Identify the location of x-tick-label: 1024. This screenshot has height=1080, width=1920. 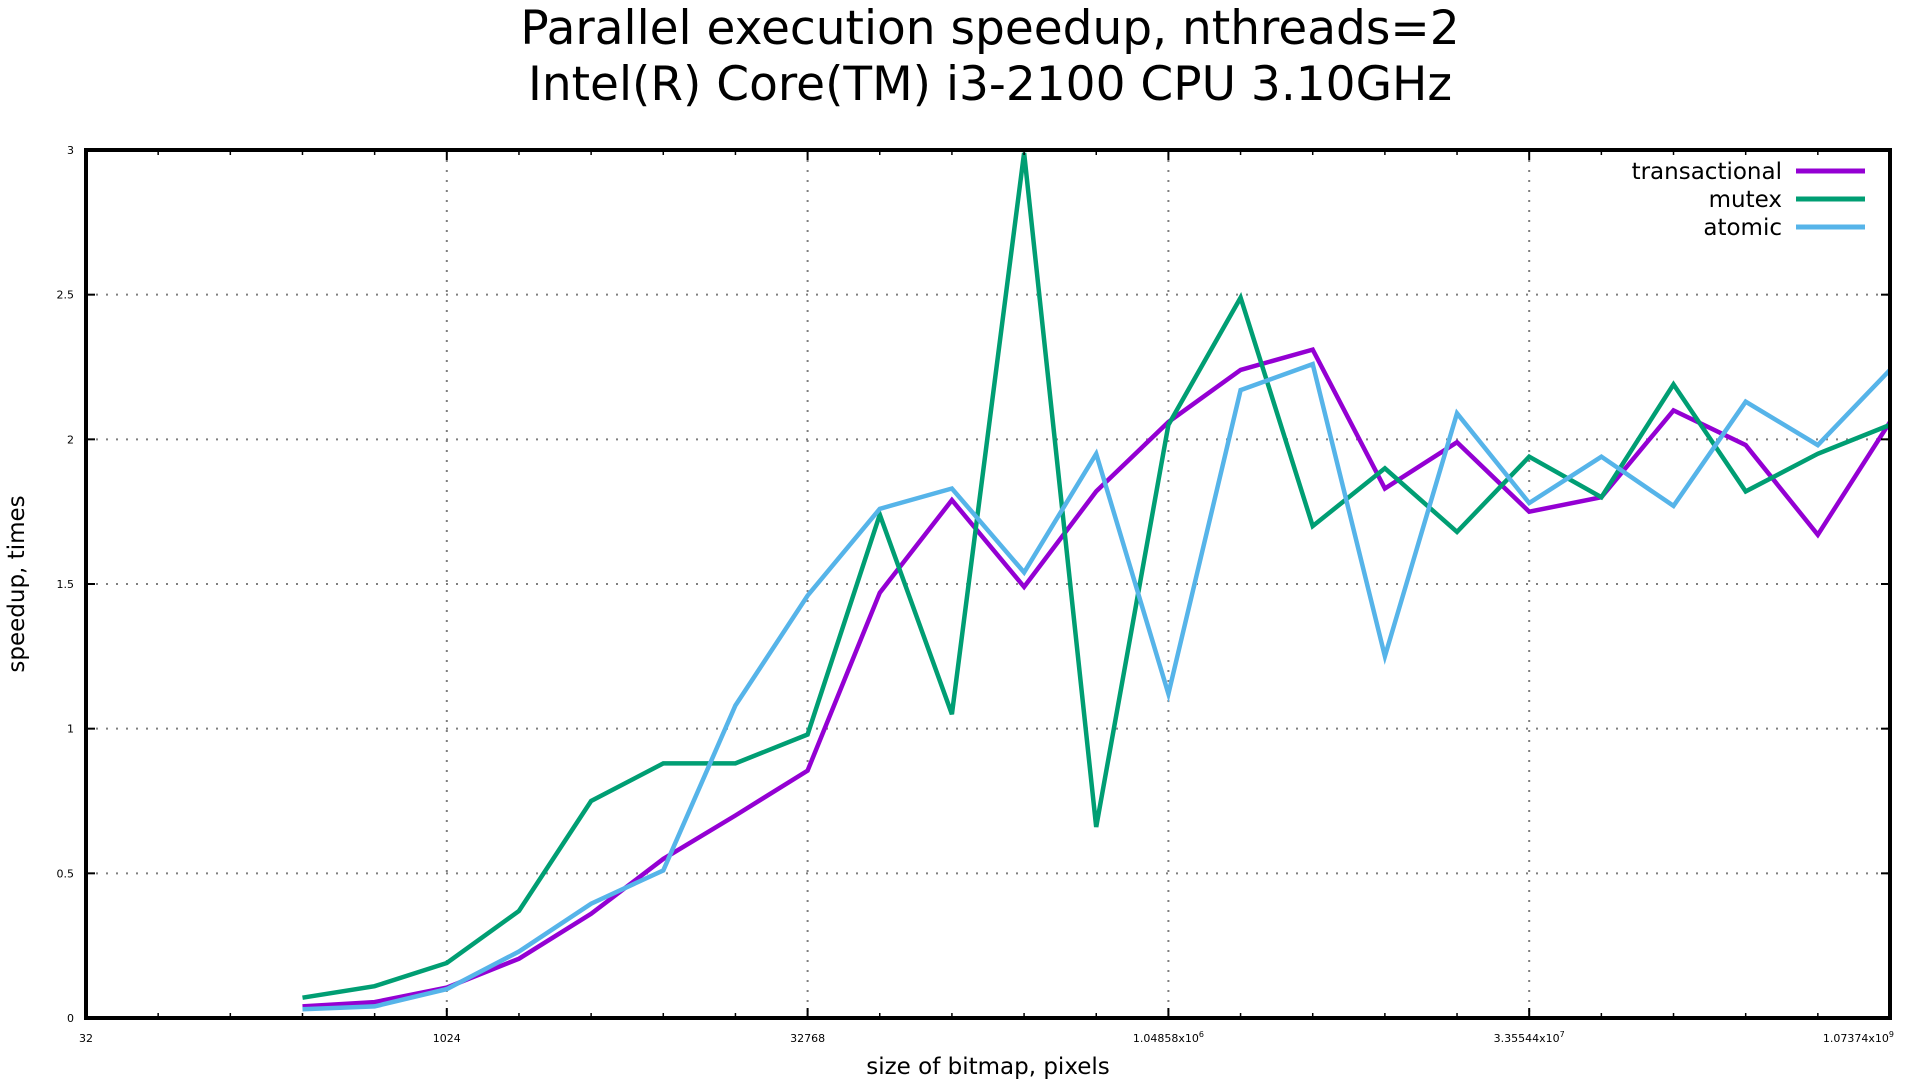
(447, 1038).